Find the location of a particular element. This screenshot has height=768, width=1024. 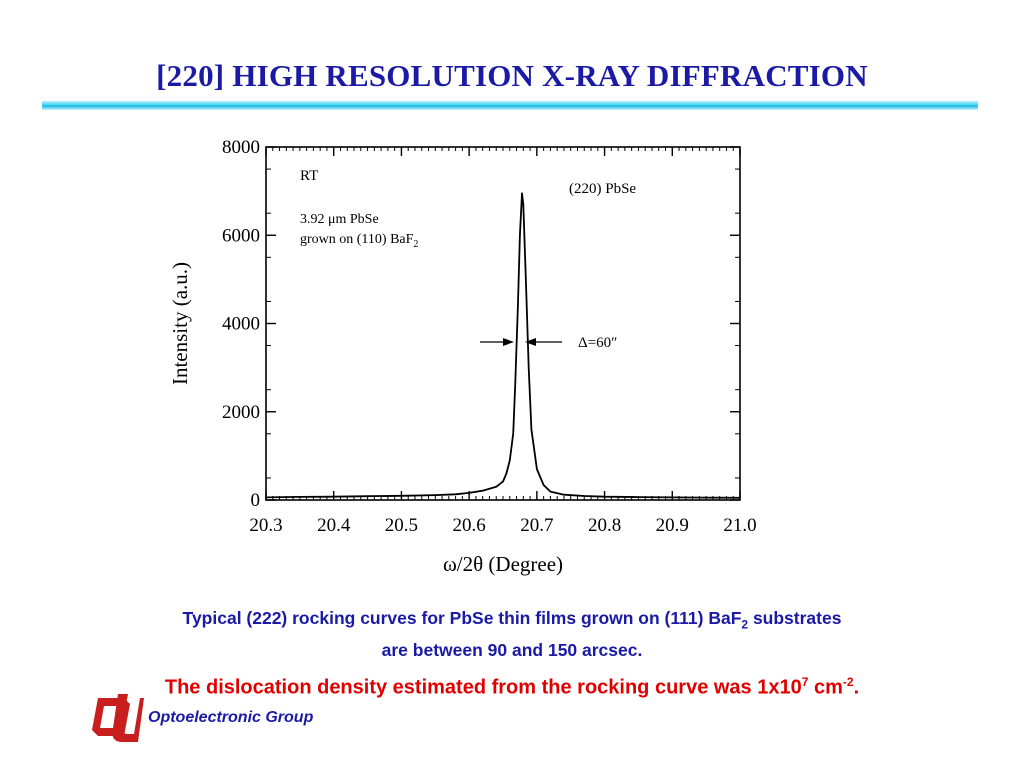

y-axis-label: Intensity (a.u.) is located at coordinates (180, 323).